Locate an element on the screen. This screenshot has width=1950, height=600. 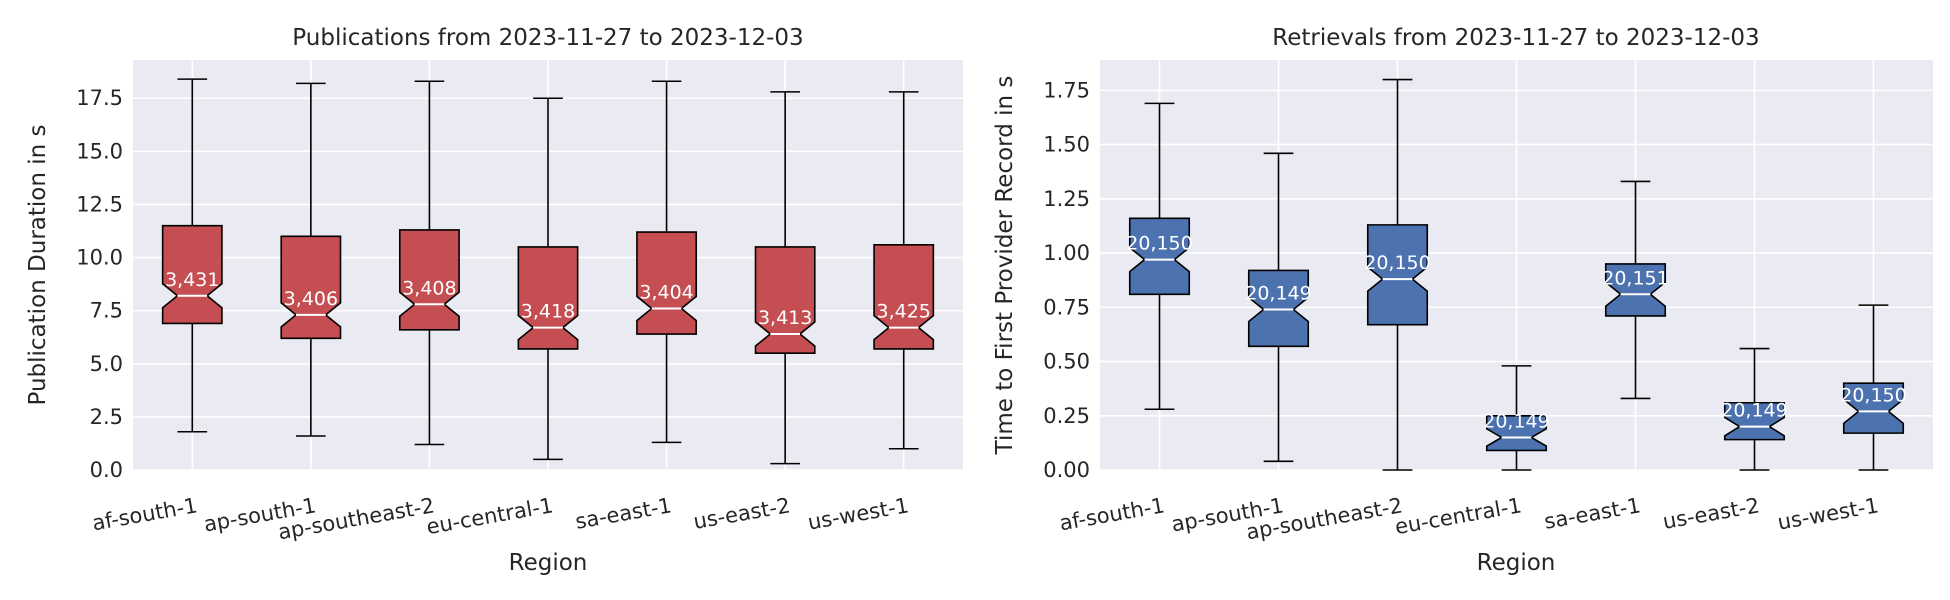
y-tick-label: 15.0 is located at coordinates (99, 151).